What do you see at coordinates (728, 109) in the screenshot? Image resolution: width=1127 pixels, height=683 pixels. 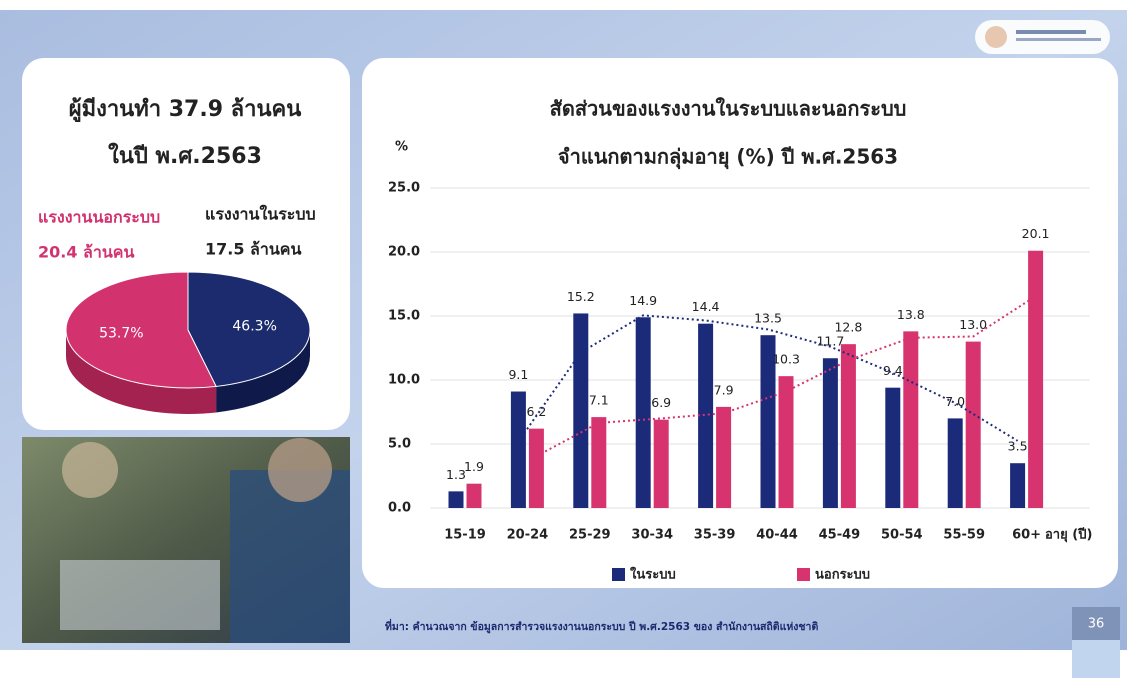 I see `chart-title: สัดส่วนของแรงงานในระบบและนอกระบบ` at bounding box center [728, 109].